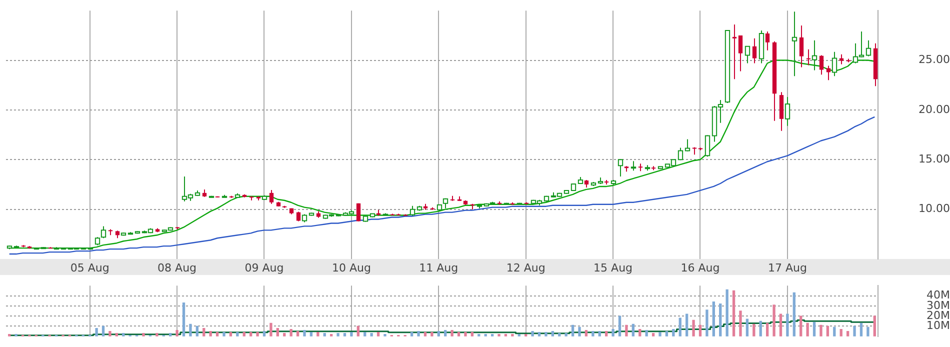 The width and height of the screenshot is (950, 347). Describe the element at coordinates (934, 159) in the screenshot. I see `y-tick-label: 15.00` at that location.